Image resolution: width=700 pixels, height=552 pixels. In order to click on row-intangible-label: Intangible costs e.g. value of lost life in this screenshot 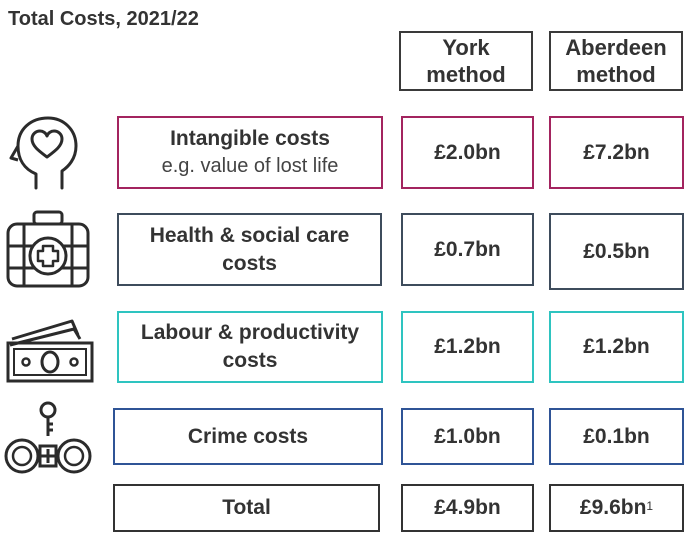, I will do `click(250, 152)`.